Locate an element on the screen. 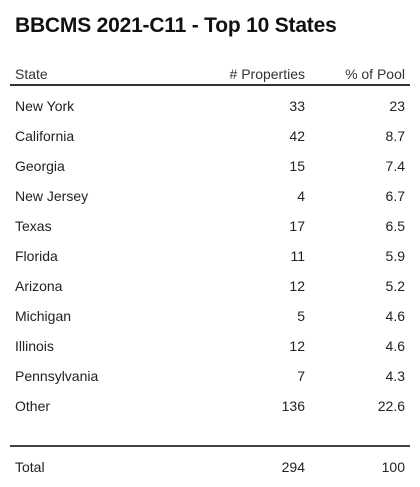  cell-properties: 11 is located at coordinates (297, 256).